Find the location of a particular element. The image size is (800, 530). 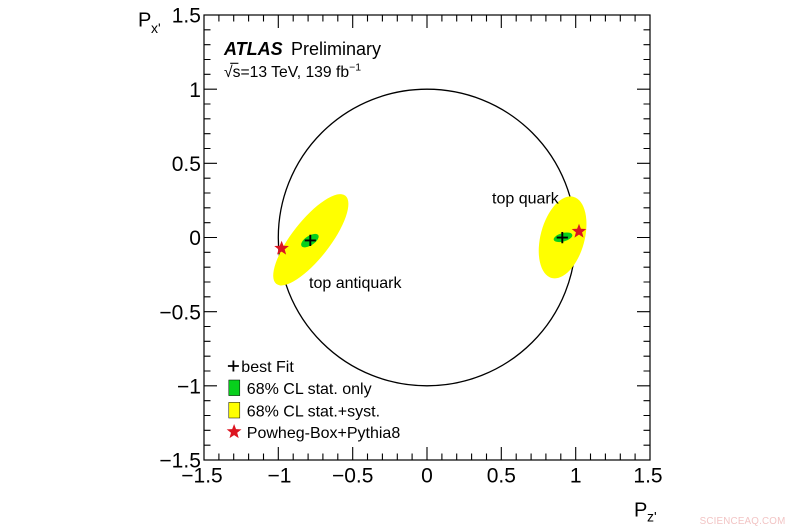

svg-text: √s=13 TeV, 139 fb−1 is located at coordinates (292, 71).